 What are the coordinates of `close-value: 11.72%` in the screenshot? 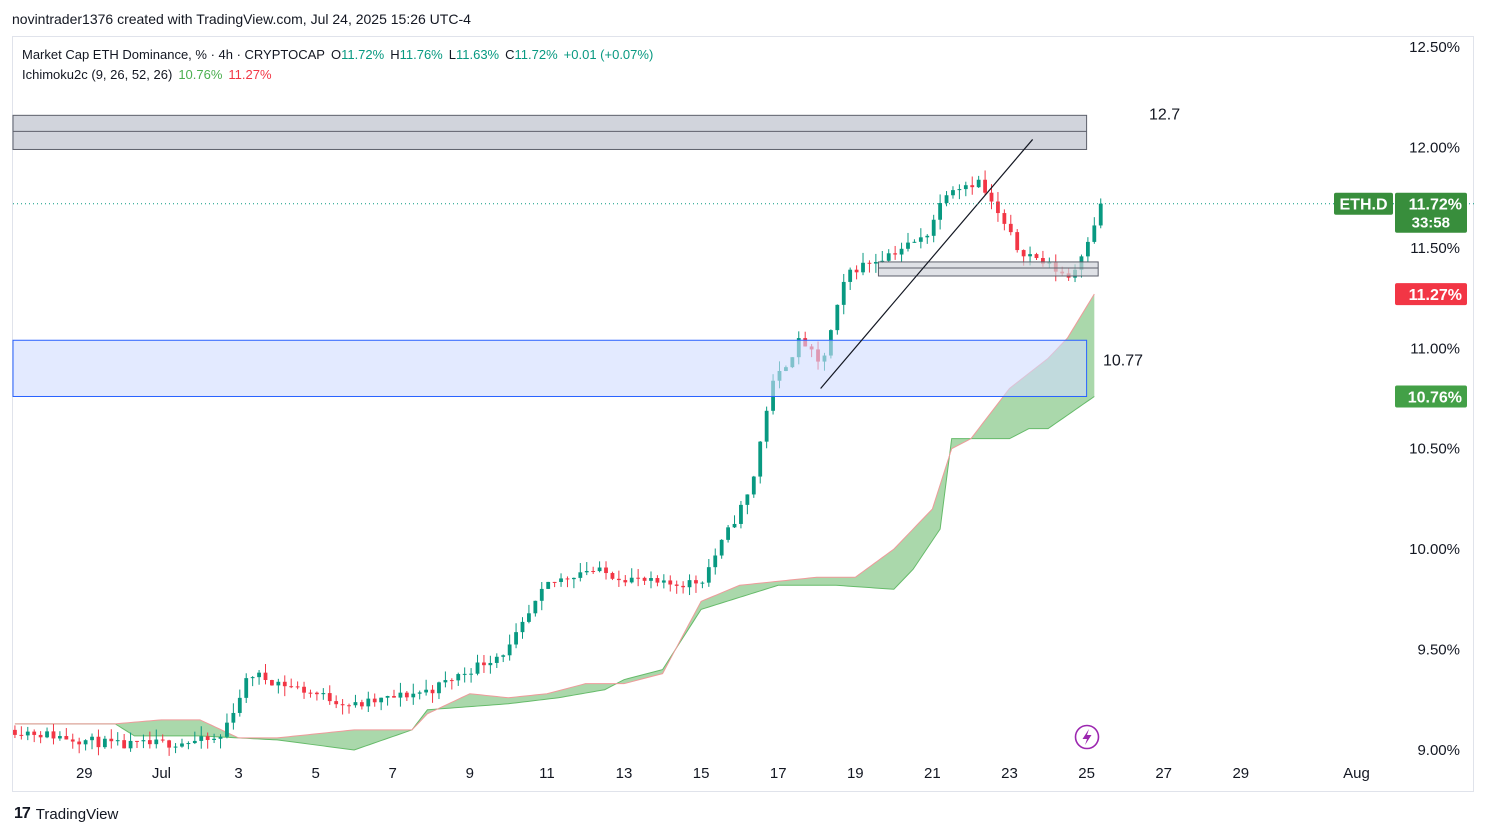 It's located at (536, 54).